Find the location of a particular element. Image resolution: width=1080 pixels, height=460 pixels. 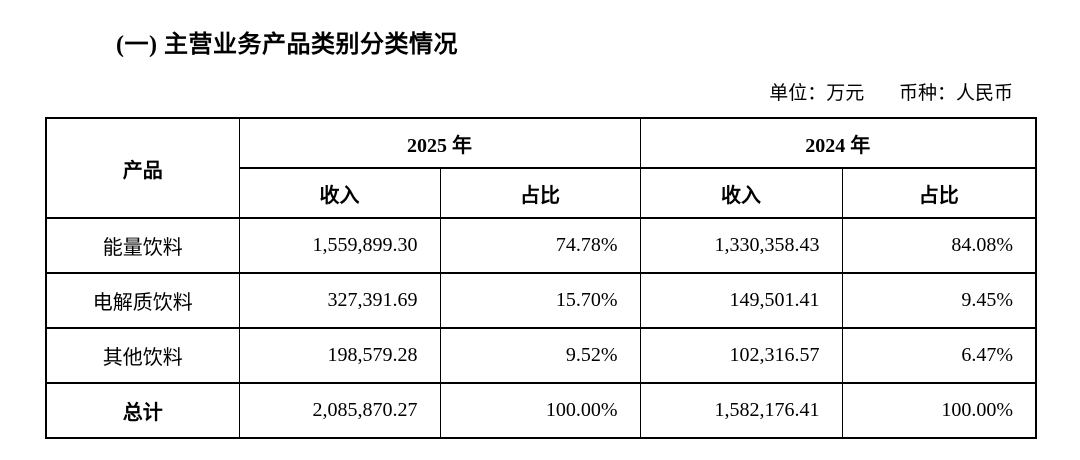

cell-proportion-2025: 9.52% is located at coordinates (540, 355).